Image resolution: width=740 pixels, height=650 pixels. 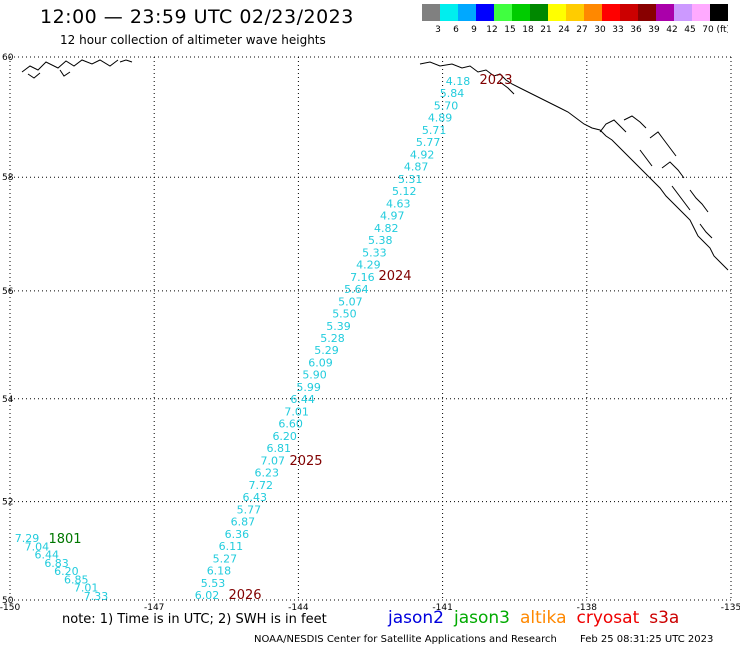 What do you see at coordinates (225, 558) in the screenshot?
I see `swh-value: 5.27` at bounding box center [225, 558].